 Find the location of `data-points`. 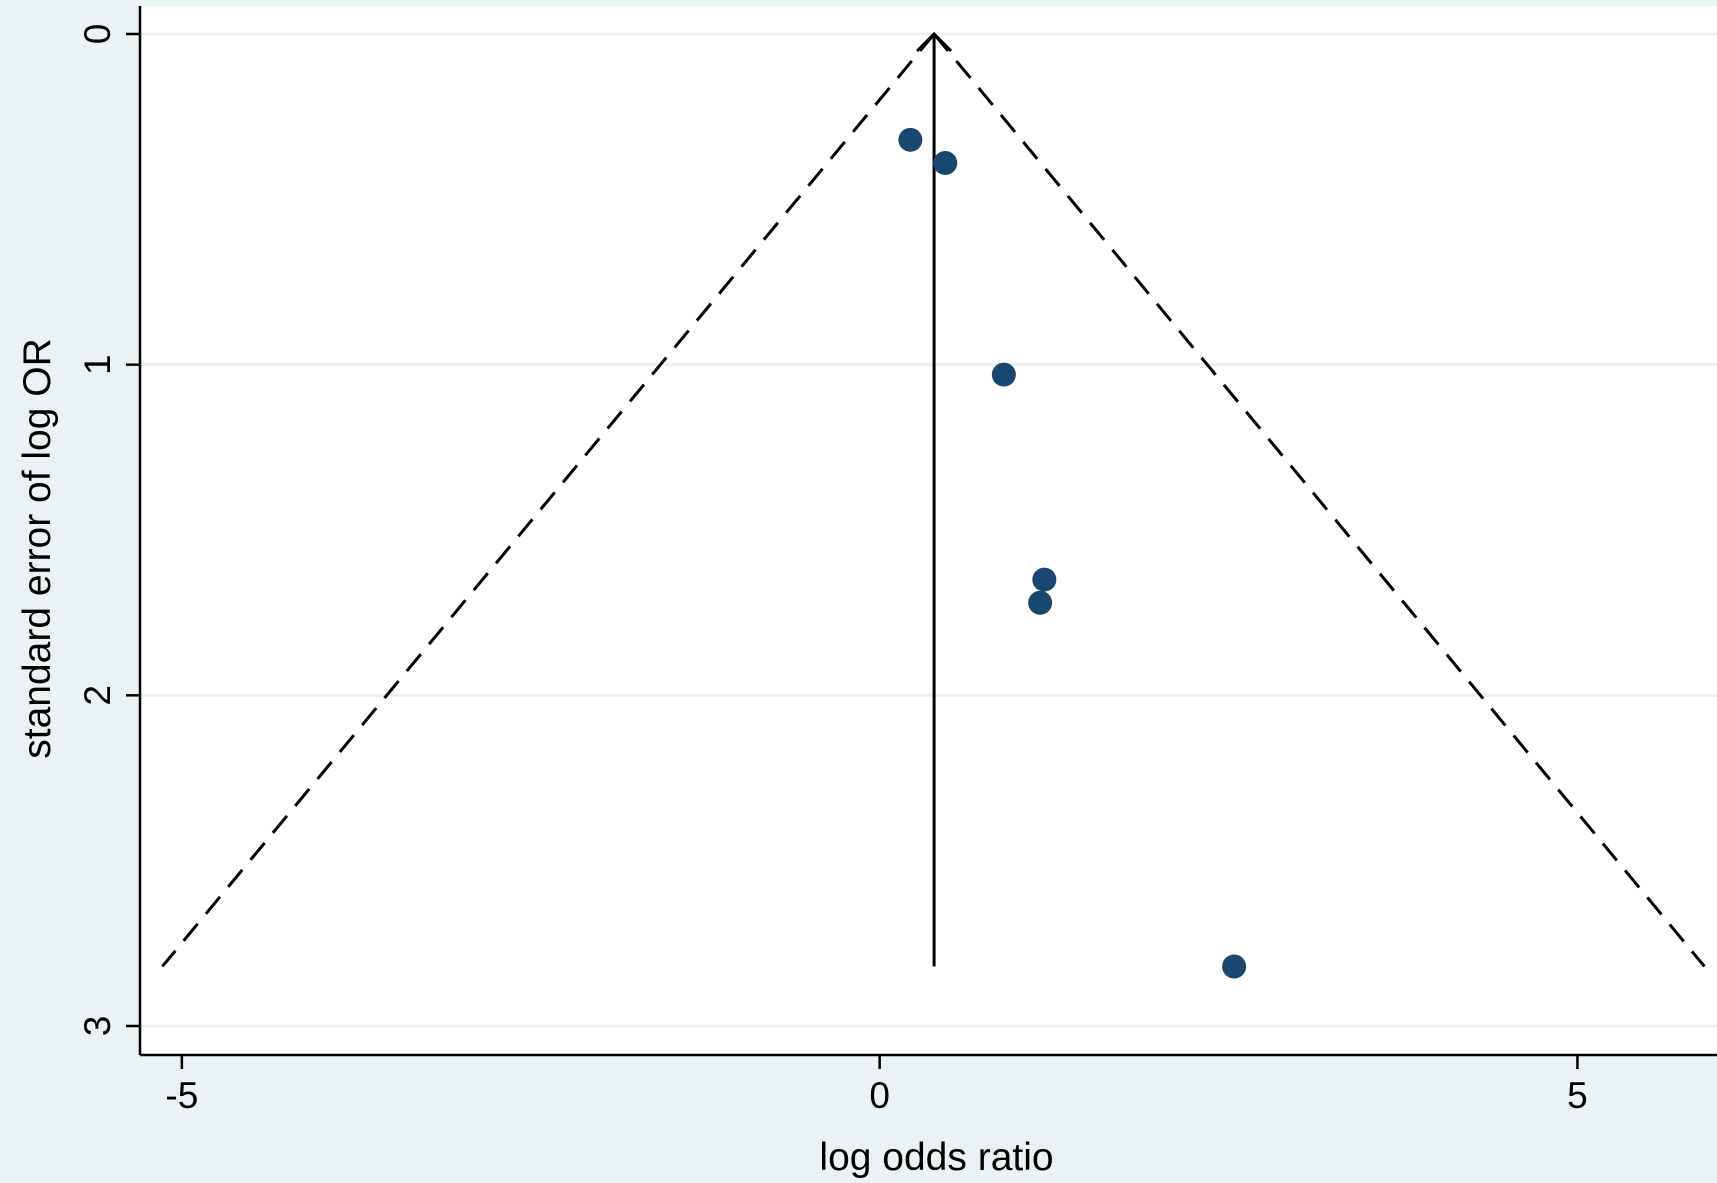

data-points is located at coordinates (1072, 553).